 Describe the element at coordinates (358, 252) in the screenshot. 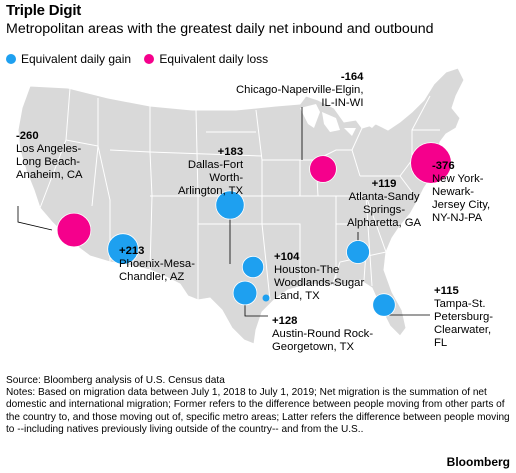

I see `bubble-atlanta` at that location.